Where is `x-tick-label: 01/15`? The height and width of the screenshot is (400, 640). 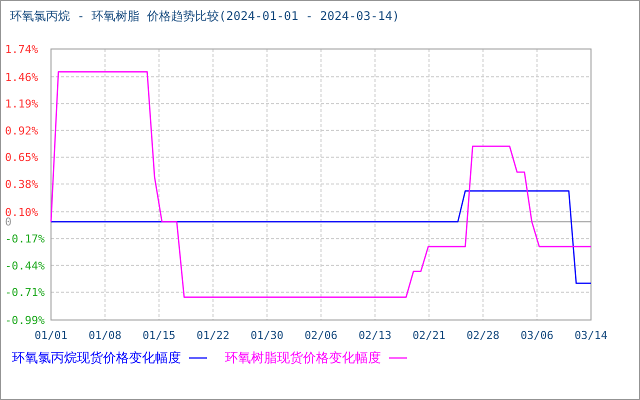 x-tick-label: 01/15 is located at coordinates (159, 335).